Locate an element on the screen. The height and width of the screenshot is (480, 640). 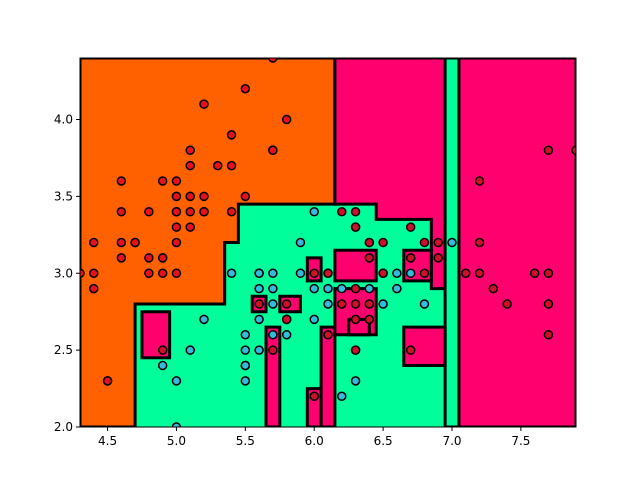
x-tick-label: 5.0 is located at coordinates (176, 441).